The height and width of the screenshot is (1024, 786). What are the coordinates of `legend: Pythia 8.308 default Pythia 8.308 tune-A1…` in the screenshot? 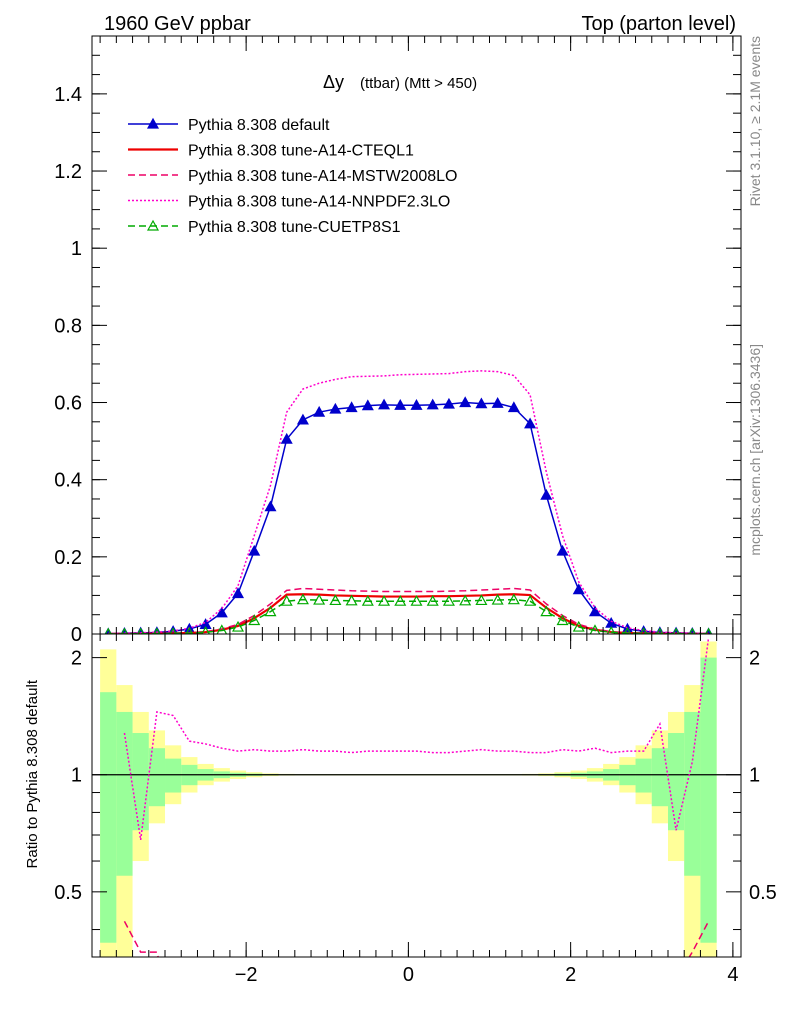 It's located at (292, 176).